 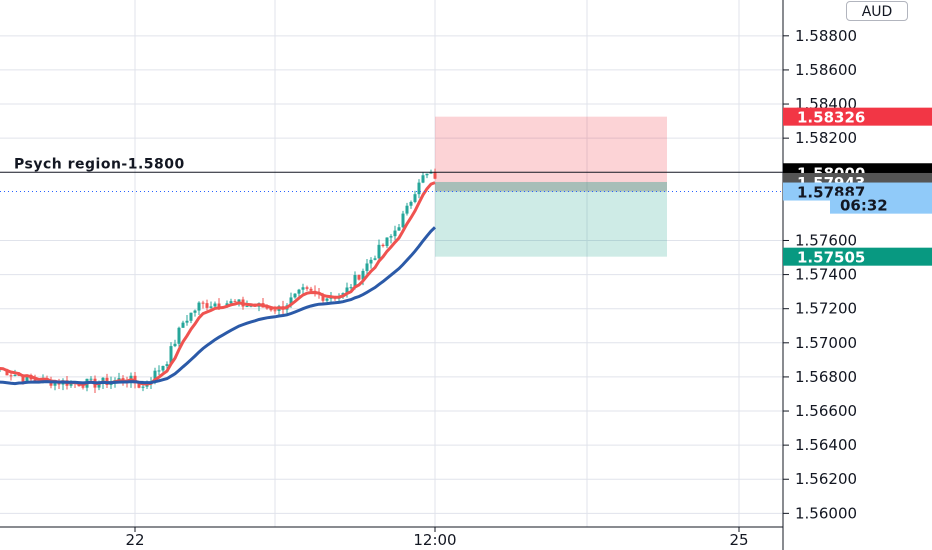 I want to click on price-tick-label: 1.57600, so click(x=826, y=240).